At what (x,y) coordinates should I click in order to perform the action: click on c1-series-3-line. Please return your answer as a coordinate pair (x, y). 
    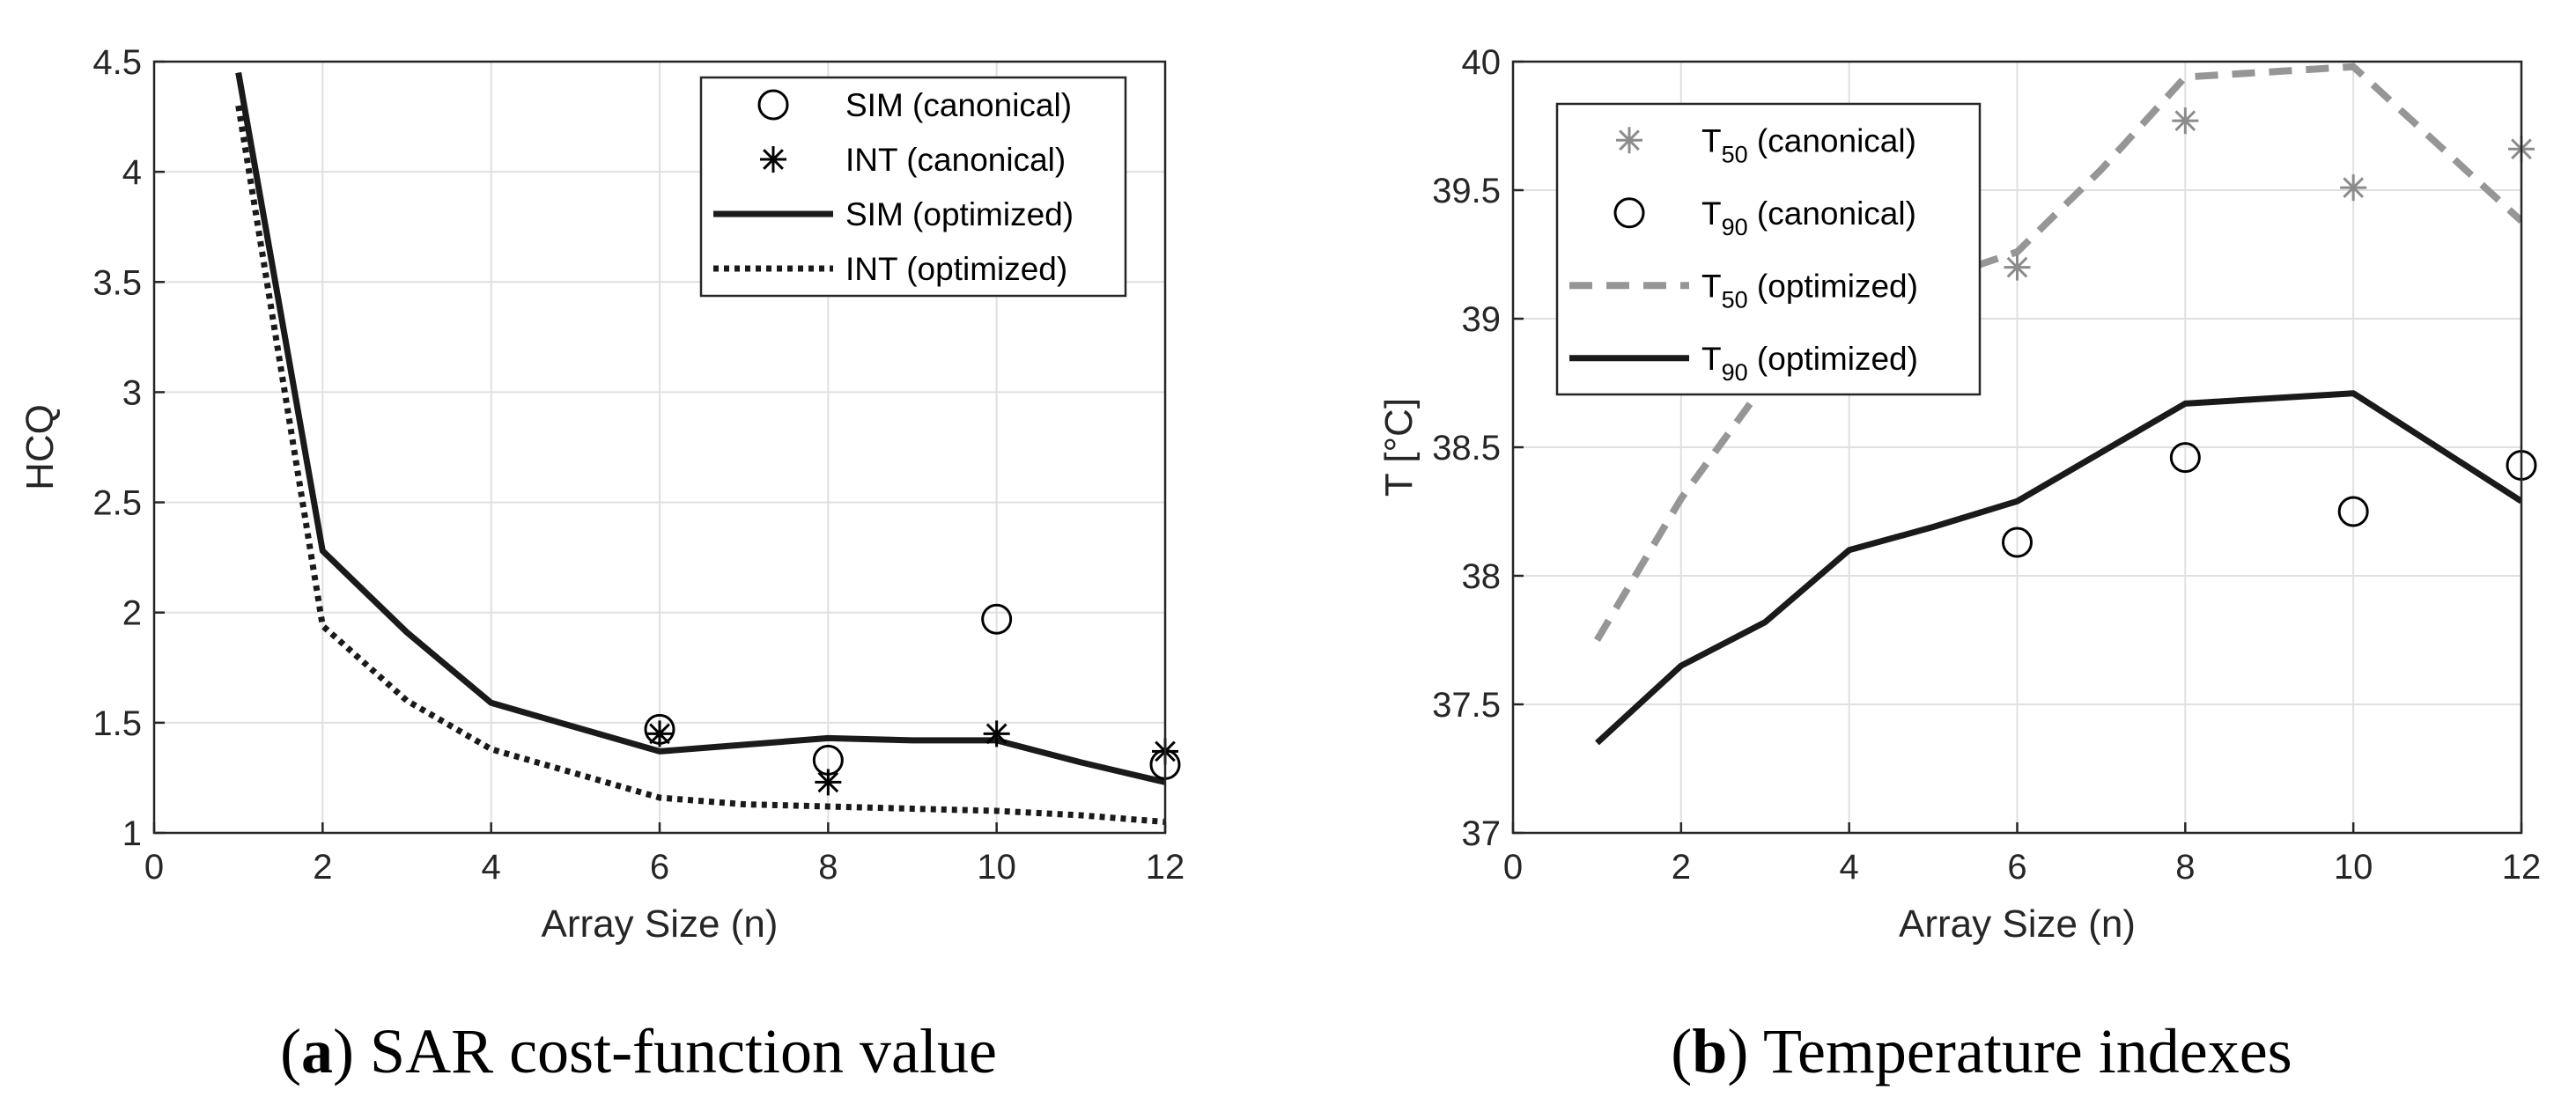
    Looking at the image, I should click on (2058, 568).